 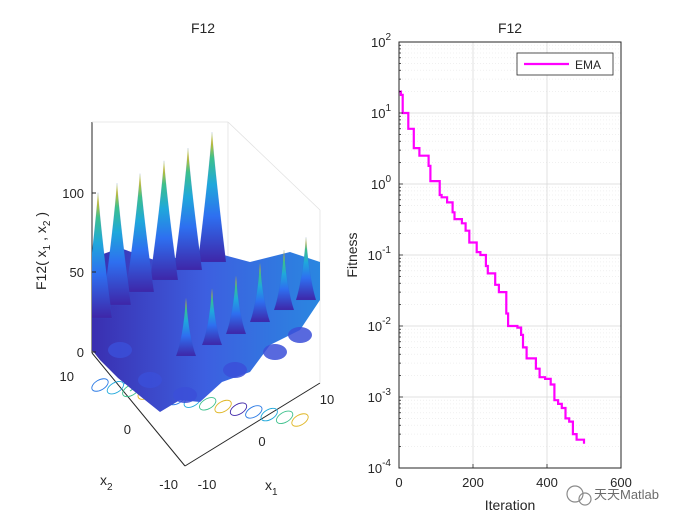 I want to click on watermark-text: 天天Matlab, so click(x=626, y=494).